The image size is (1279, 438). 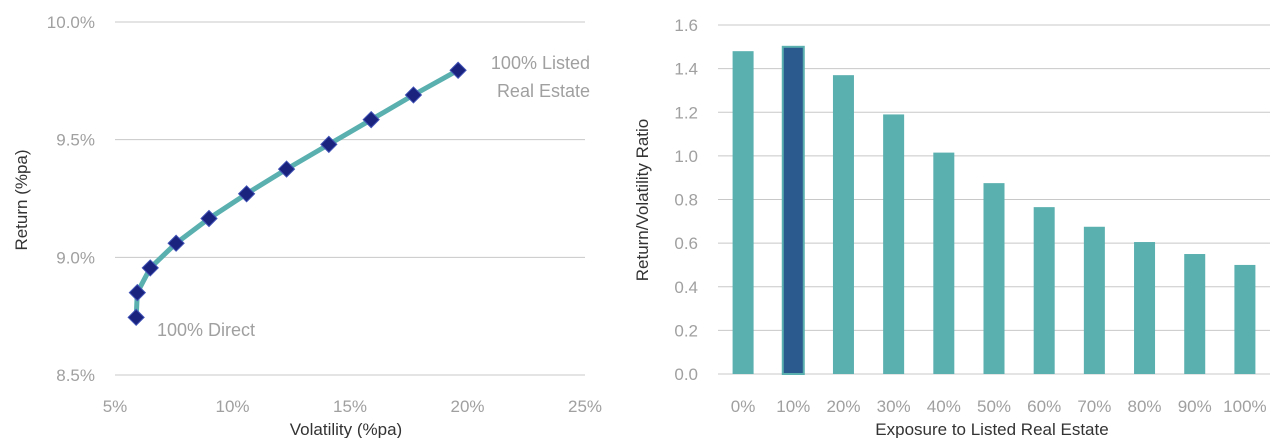 I want to click on left-x-axis-title: Volatility (%pa), so click(x=346, y=429).